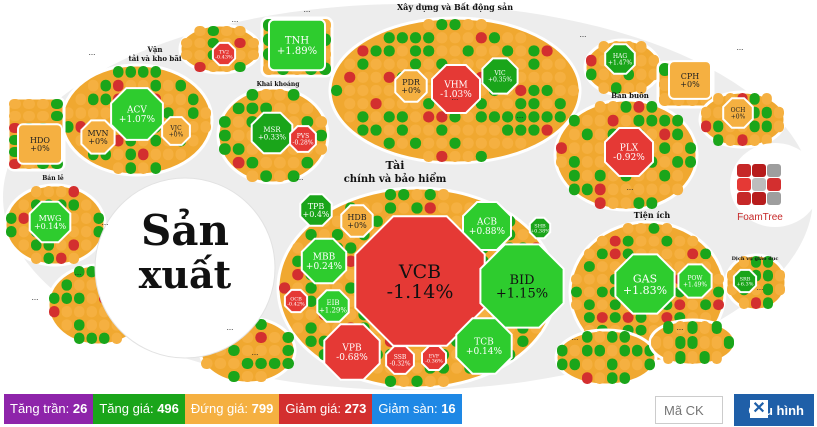 The width and height of the screenshot is (817, 427). I want to click on stock-cell-mbb, so click(324, 261).